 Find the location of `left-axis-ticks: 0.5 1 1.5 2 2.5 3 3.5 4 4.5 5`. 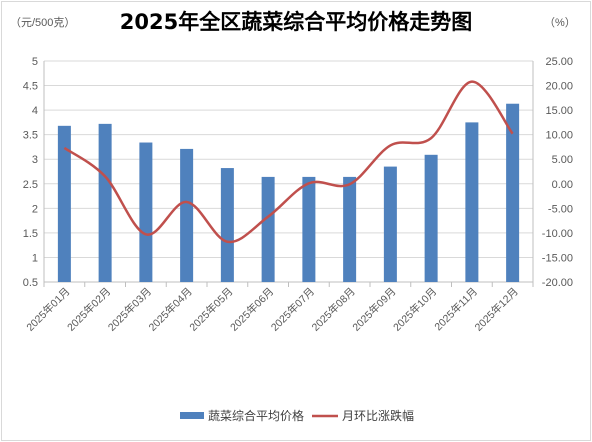

left-axis-ticks: 0.5 1 1.5 2 2.5 3 3.5 4 4.5 5 is located at coordinates (30, 172).